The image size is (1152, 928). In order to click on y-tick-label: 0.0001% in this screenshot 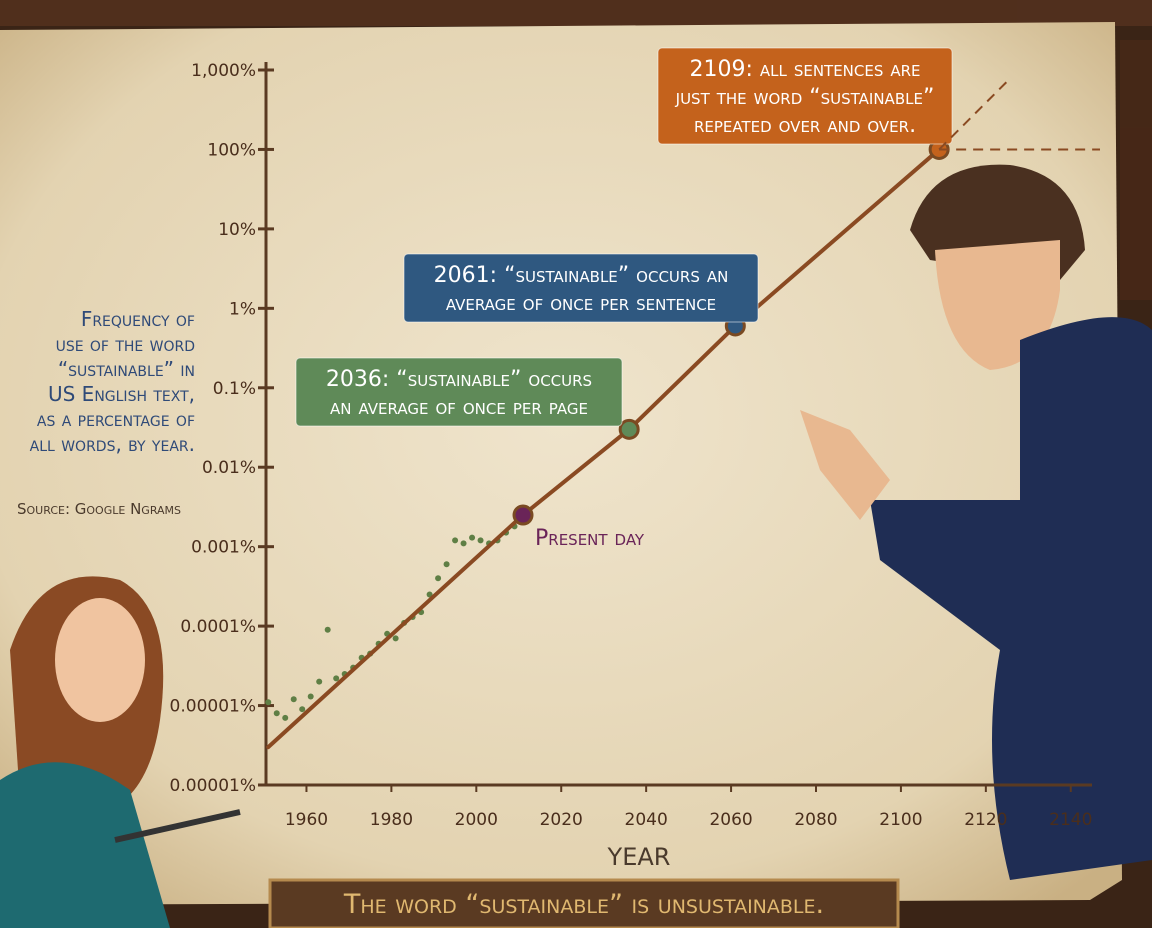, I will do `click(218, 627)`.